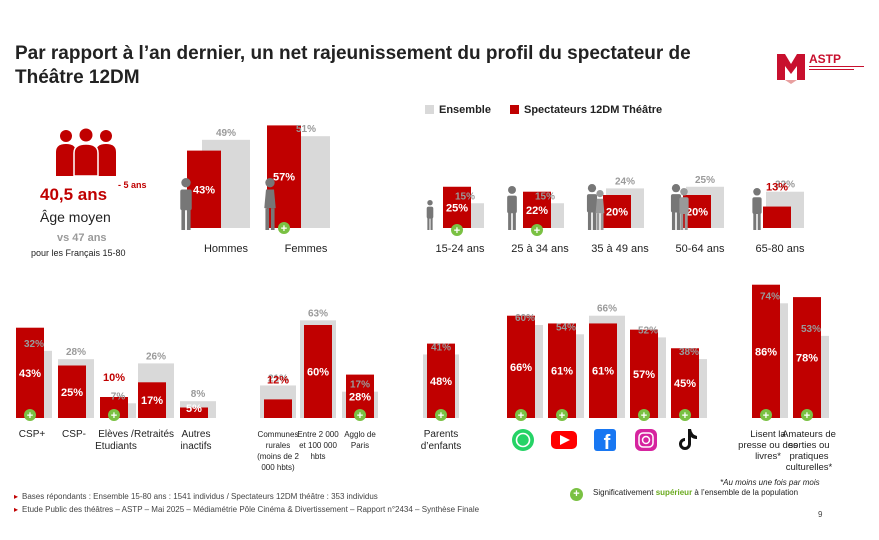 The width and height of the screenshot is (879, 540). What do you see at coordinates (648, 330) in the screenshot?
I see `ensemble-value-label: 52%` at bounding box center [648, 330].